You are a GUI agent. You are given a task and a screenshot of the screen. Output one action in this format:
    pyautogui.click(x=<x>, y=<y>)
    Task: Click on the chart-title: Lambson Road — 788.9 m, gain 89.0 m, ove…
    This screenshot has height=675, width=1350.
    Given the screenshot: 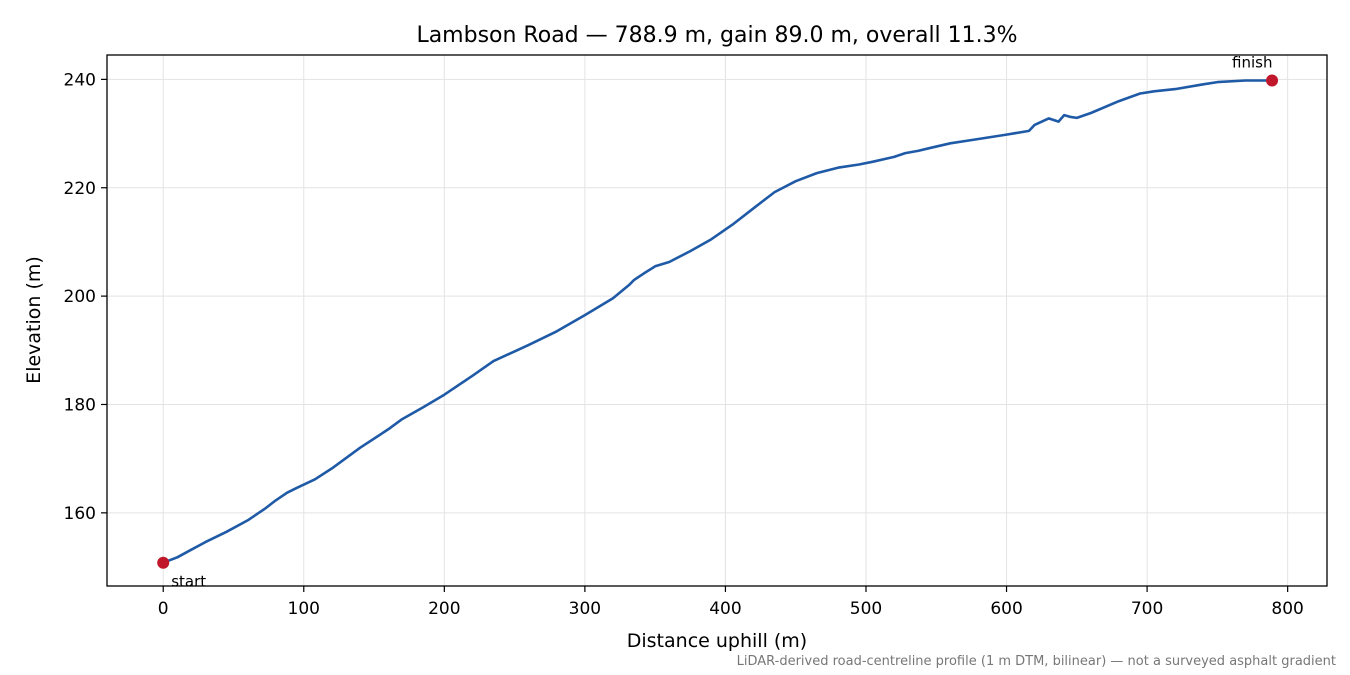 What is the action you would take?
    pyautogui.click(x=716, y=35)
    